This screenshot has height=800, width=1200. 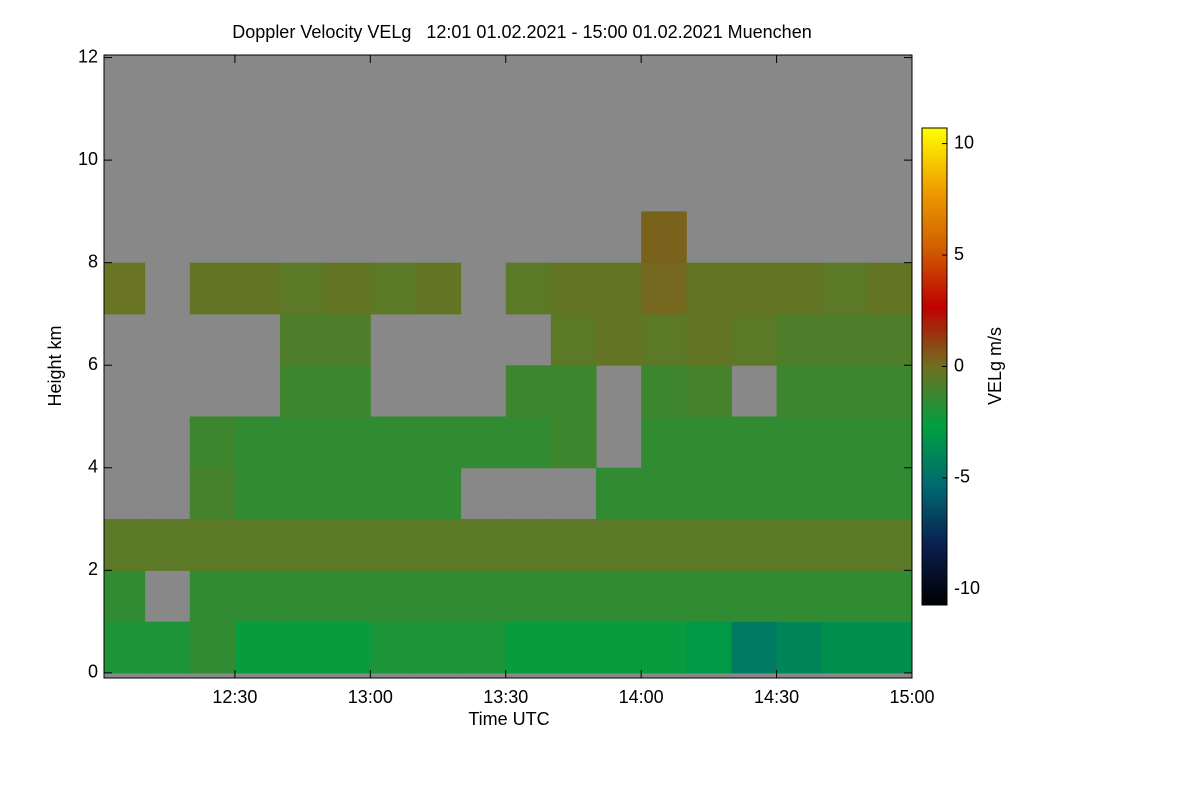 I want to click on x-tick-label: 14:30, so click(x=776, y=697).